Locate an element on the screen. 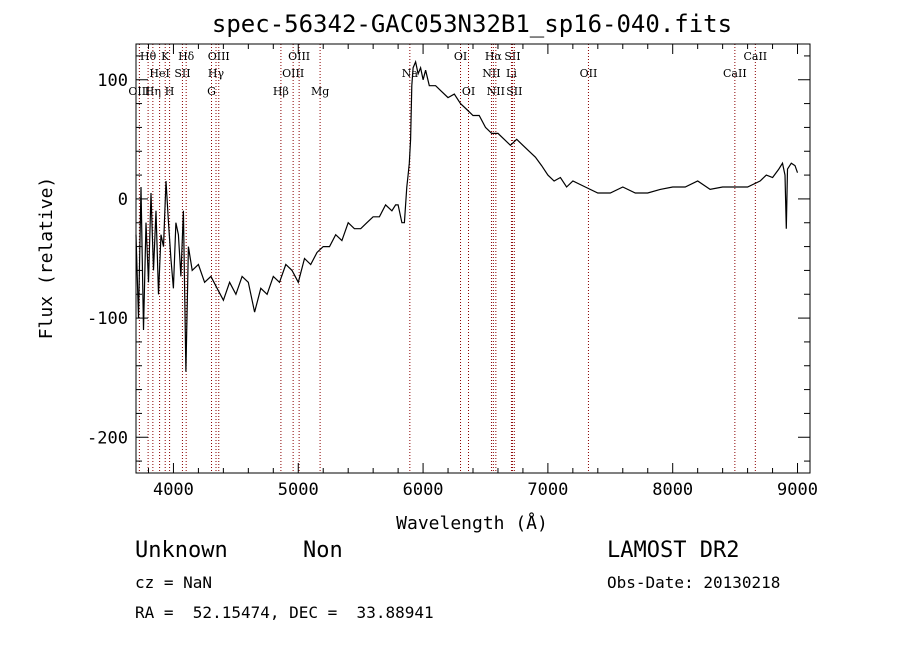 The height and width of the screenshot is (649, 900). line-marker-label: Hη is located at coordinates (153, 91).